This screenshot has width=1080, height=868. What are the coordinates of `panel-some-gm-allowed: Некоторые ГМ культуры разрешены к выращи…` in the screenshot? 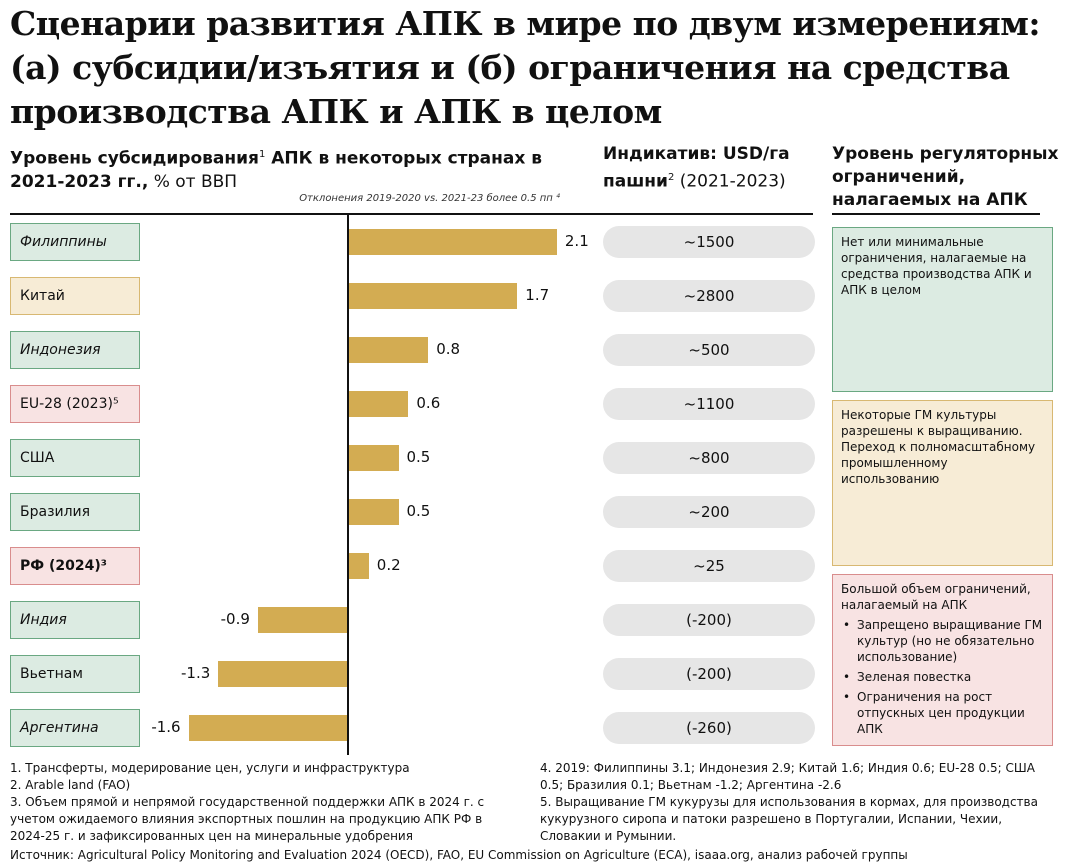 It's located at (942, 483).